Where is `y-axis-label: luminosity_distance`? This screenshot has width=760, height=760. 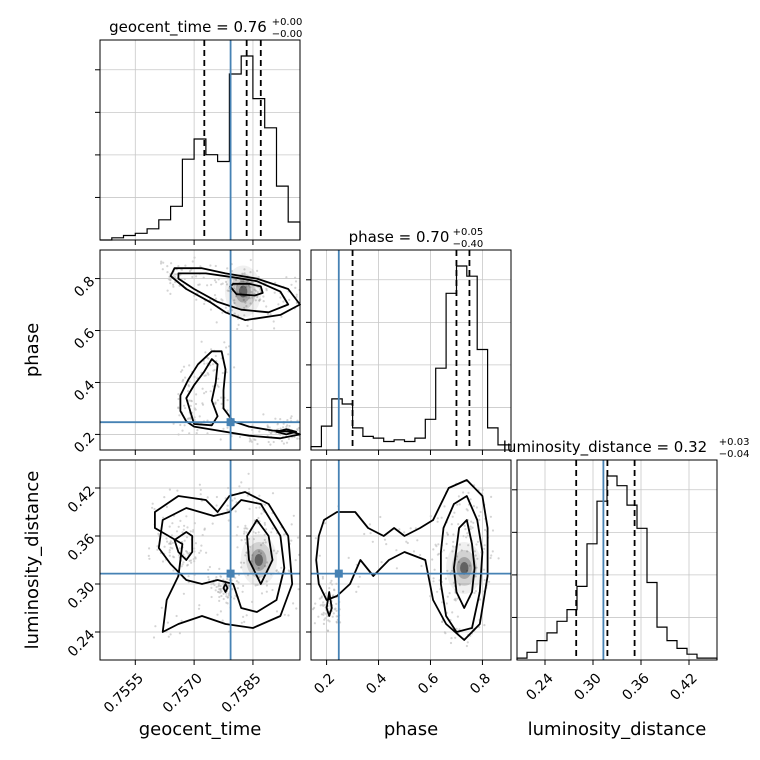 y-axis-label: luminosity_distance is located at coordinates (32, 560).